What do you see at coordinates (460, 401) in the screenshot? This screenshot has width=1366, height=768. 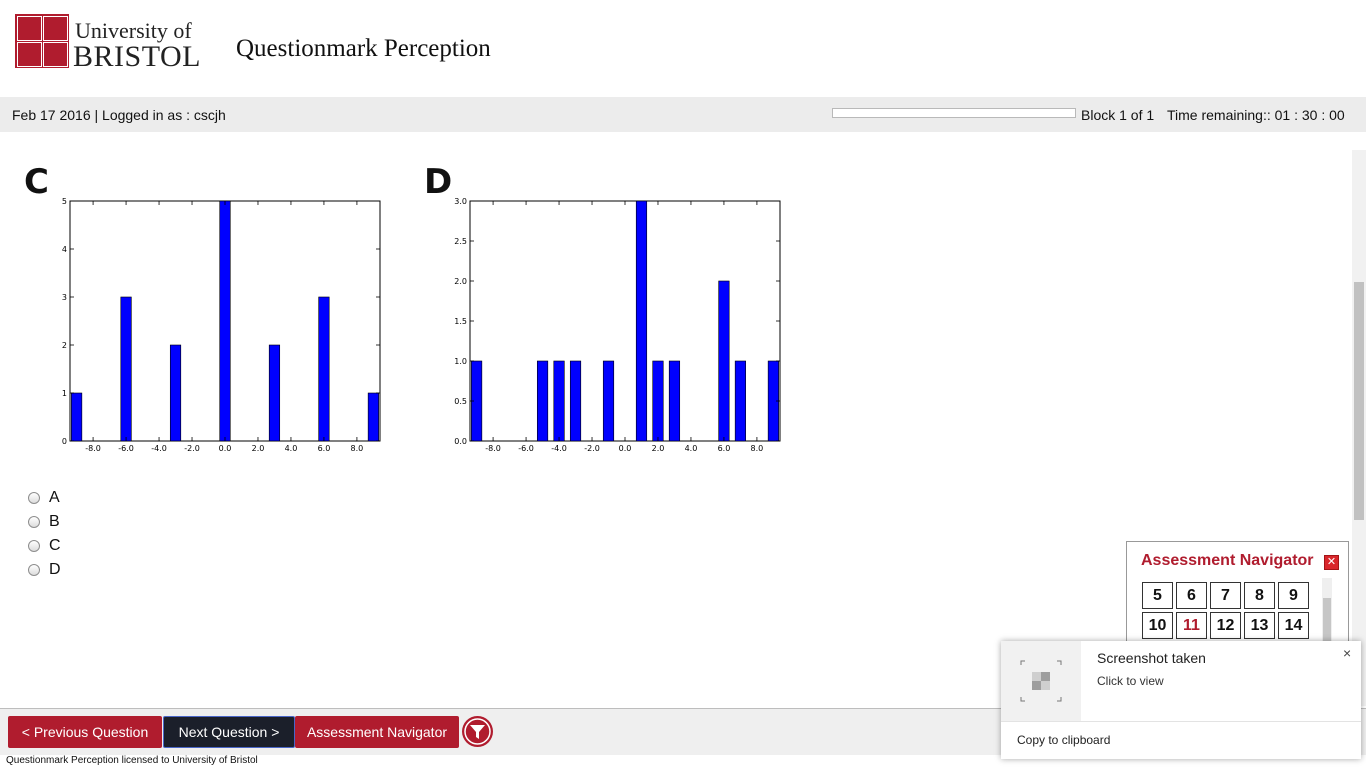 I see `y-tick-label: 0.5` at bounding box center [460, 401].